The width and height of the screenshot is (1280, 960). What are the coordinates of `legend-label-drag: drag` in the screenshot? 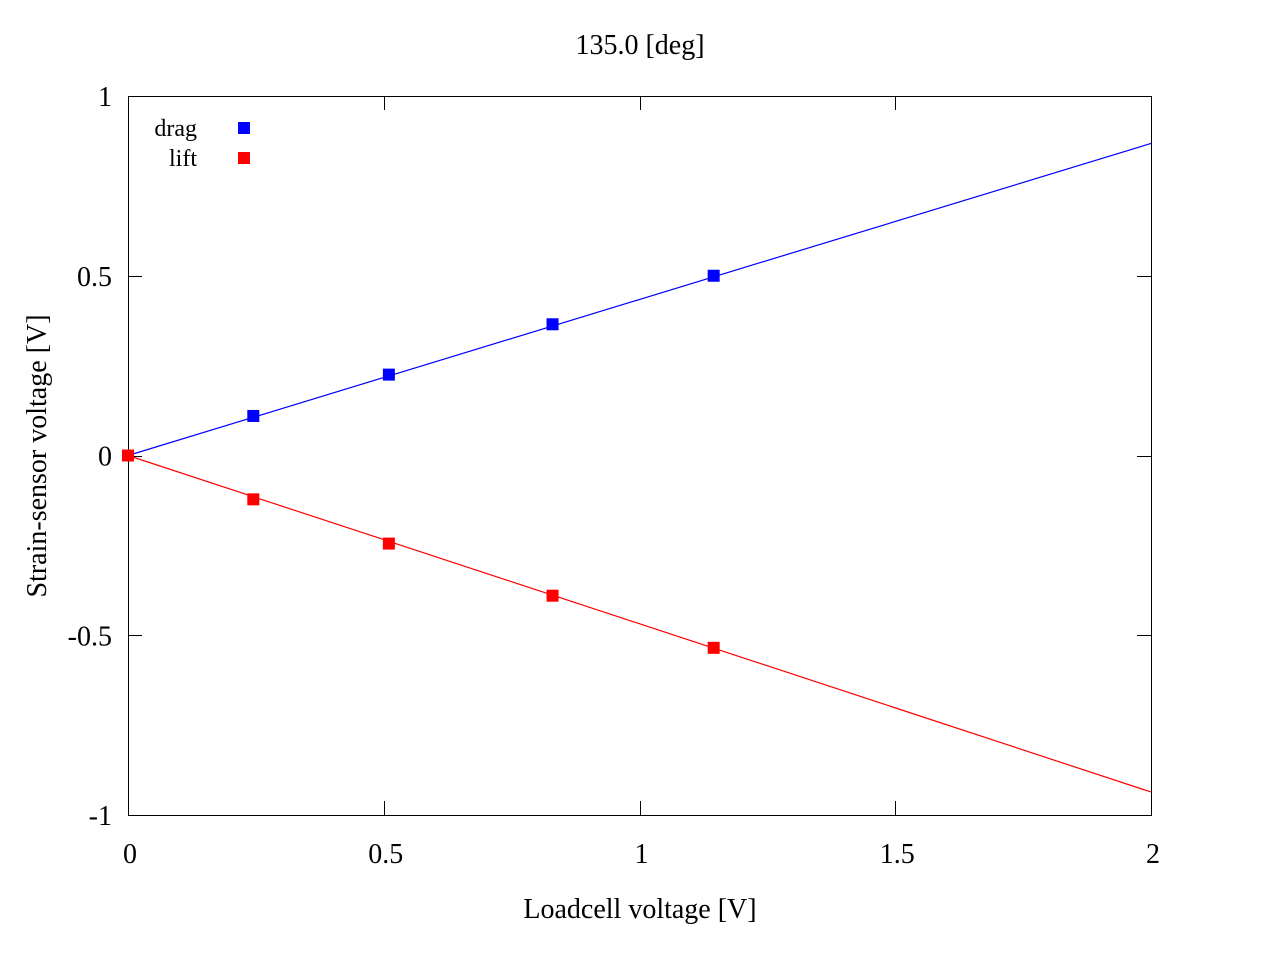 It's located at (175, 129).